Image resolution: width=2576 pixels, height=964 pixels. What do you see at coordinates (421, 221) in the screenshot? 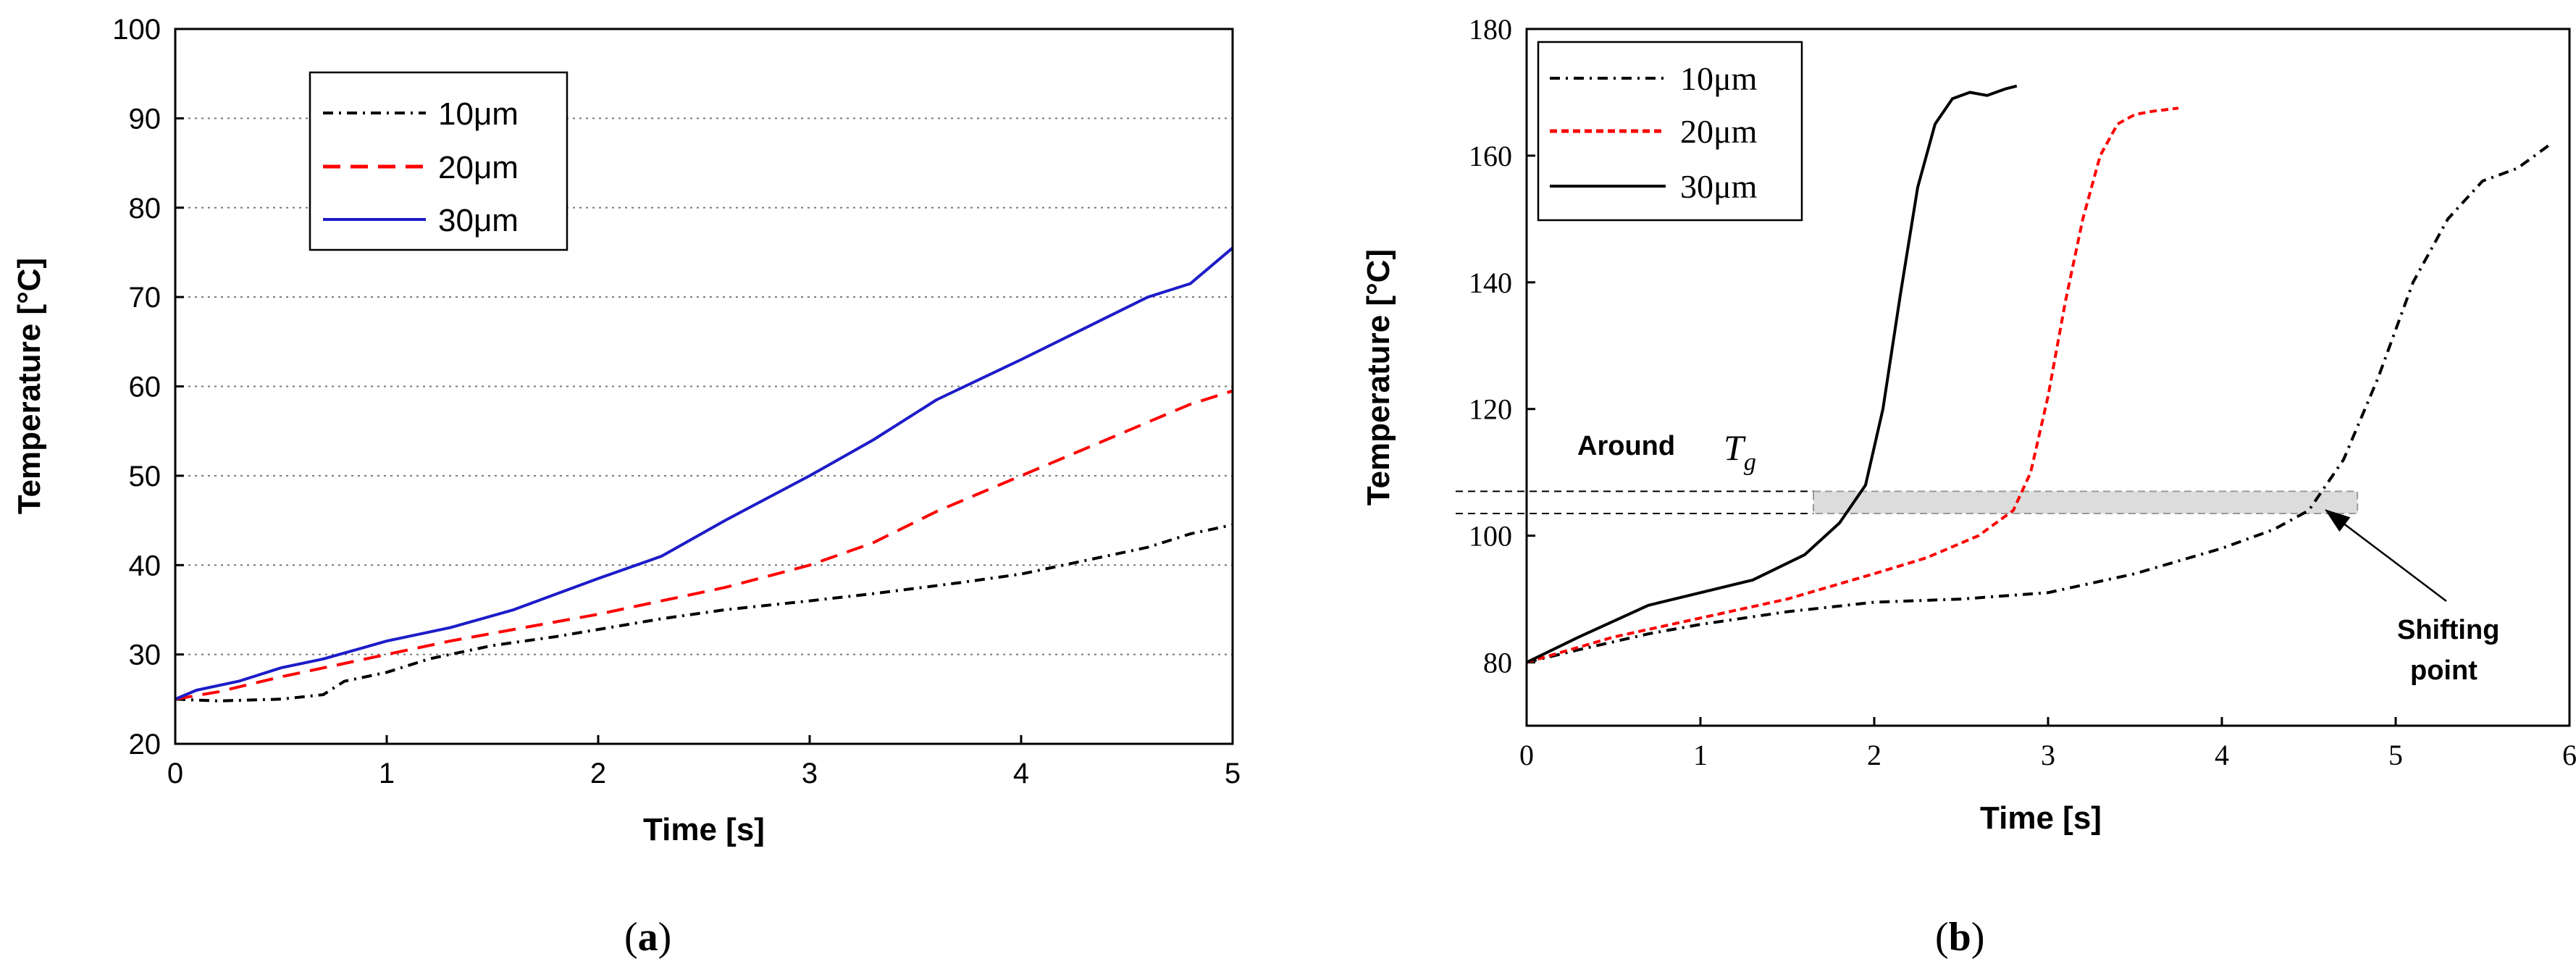
I see `legend-a-item-30um: 30μm` at bounding box center [421, 221].